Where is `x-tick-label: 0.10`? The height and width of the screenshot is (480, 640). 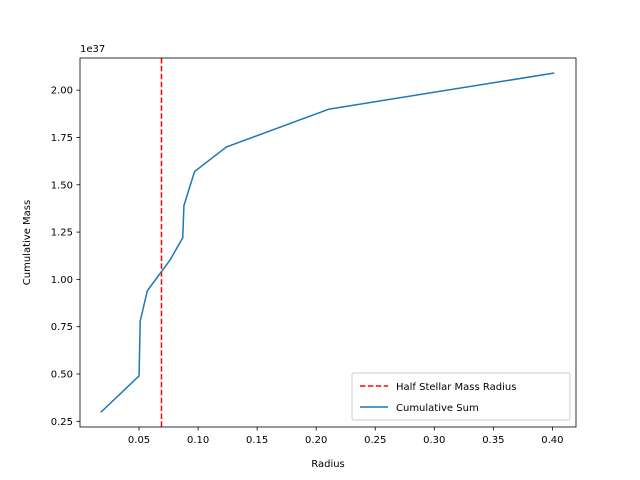 x-tick-label: 0.10 is located at coordinates (198, 440).